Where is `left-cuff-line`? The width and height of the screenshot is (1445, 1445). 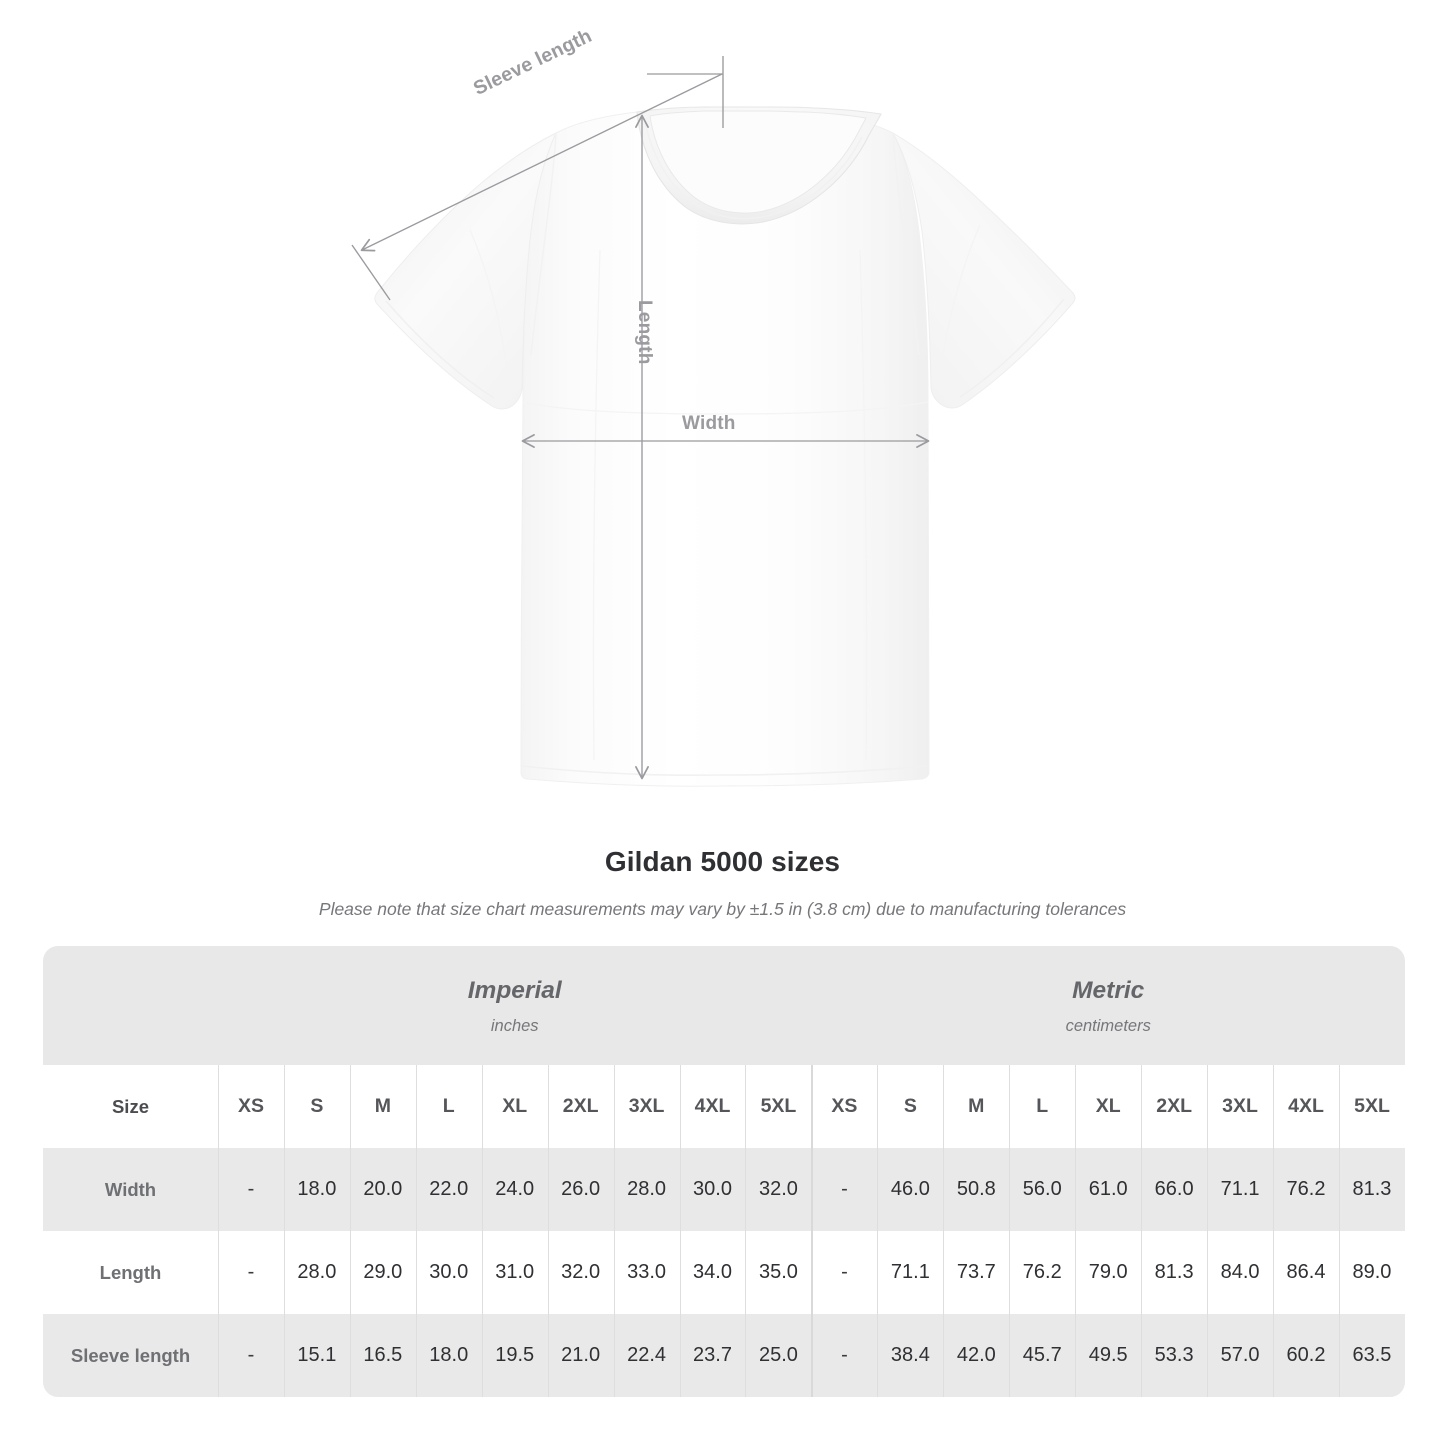 left-cuff-line is located at coordinates (440, 349).